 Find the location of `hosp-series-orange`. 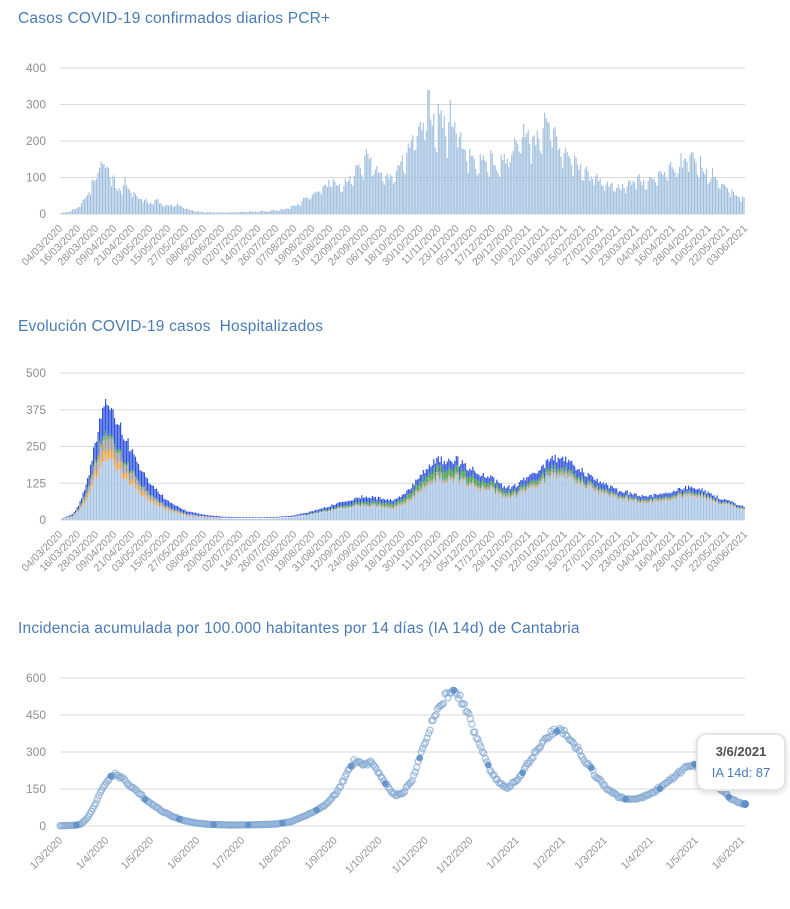

hosp-series-orange is located at coordinates (402, 482).